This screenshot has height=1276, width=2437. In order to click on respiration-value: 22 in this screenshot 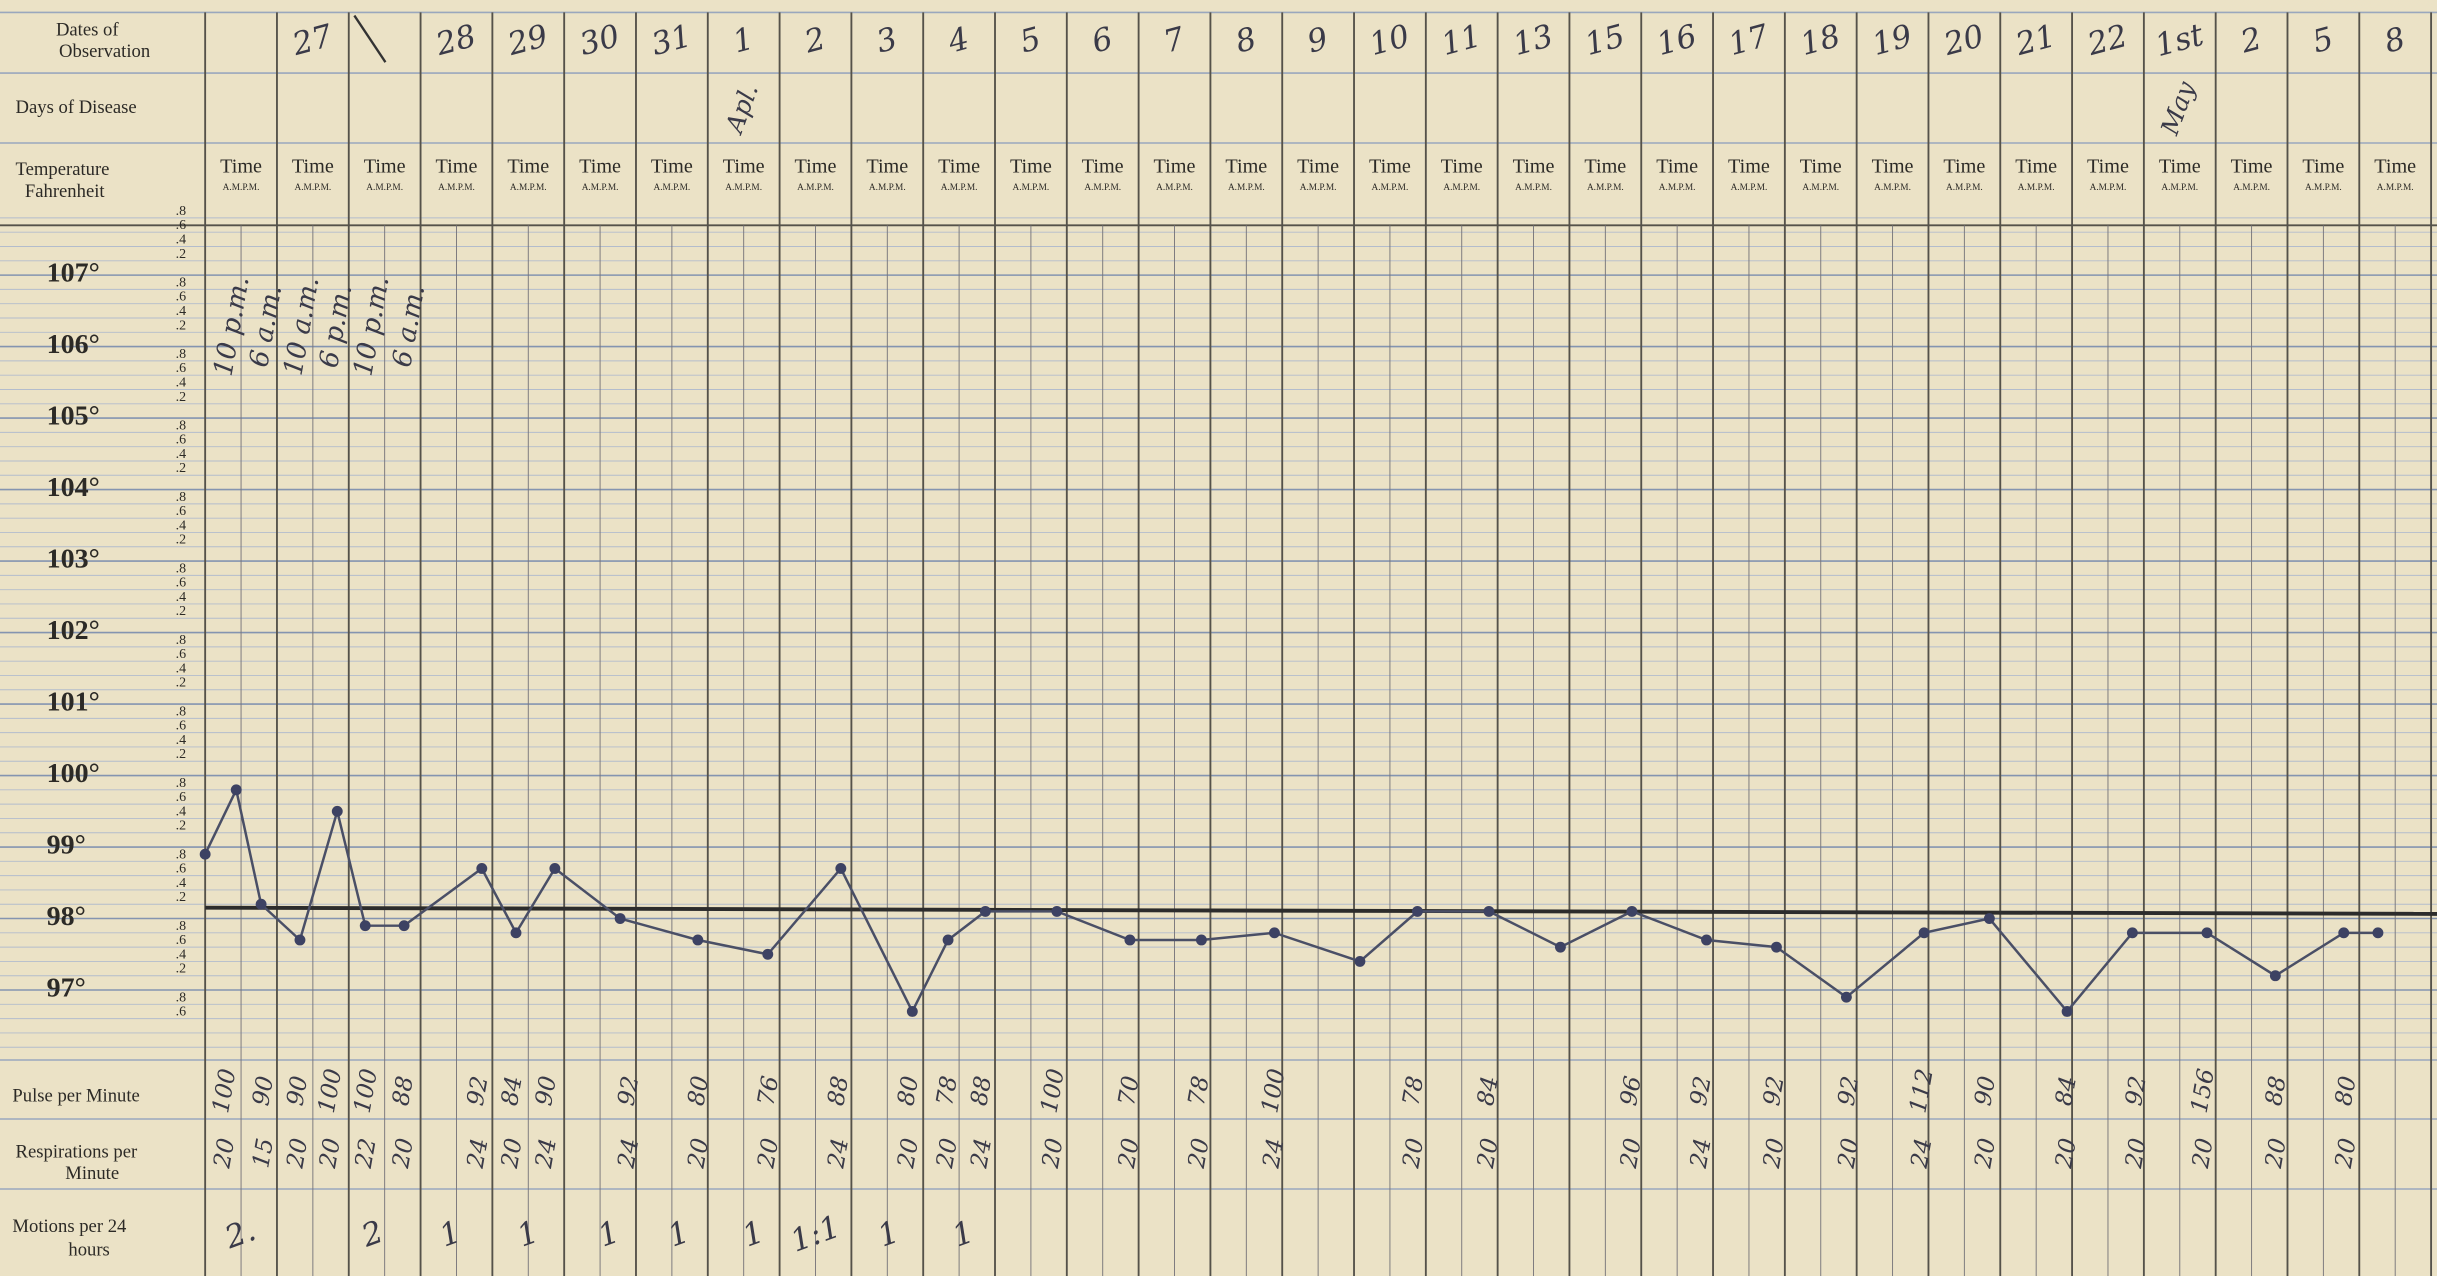, I will do `click(366, 1153)`.